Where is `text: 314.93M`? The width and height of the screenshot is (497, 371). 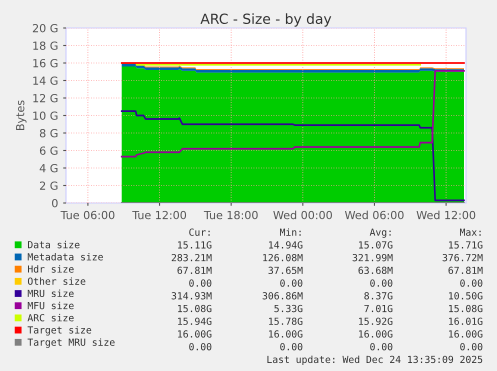
text: 314.93M is located at coordinates (192, 296).